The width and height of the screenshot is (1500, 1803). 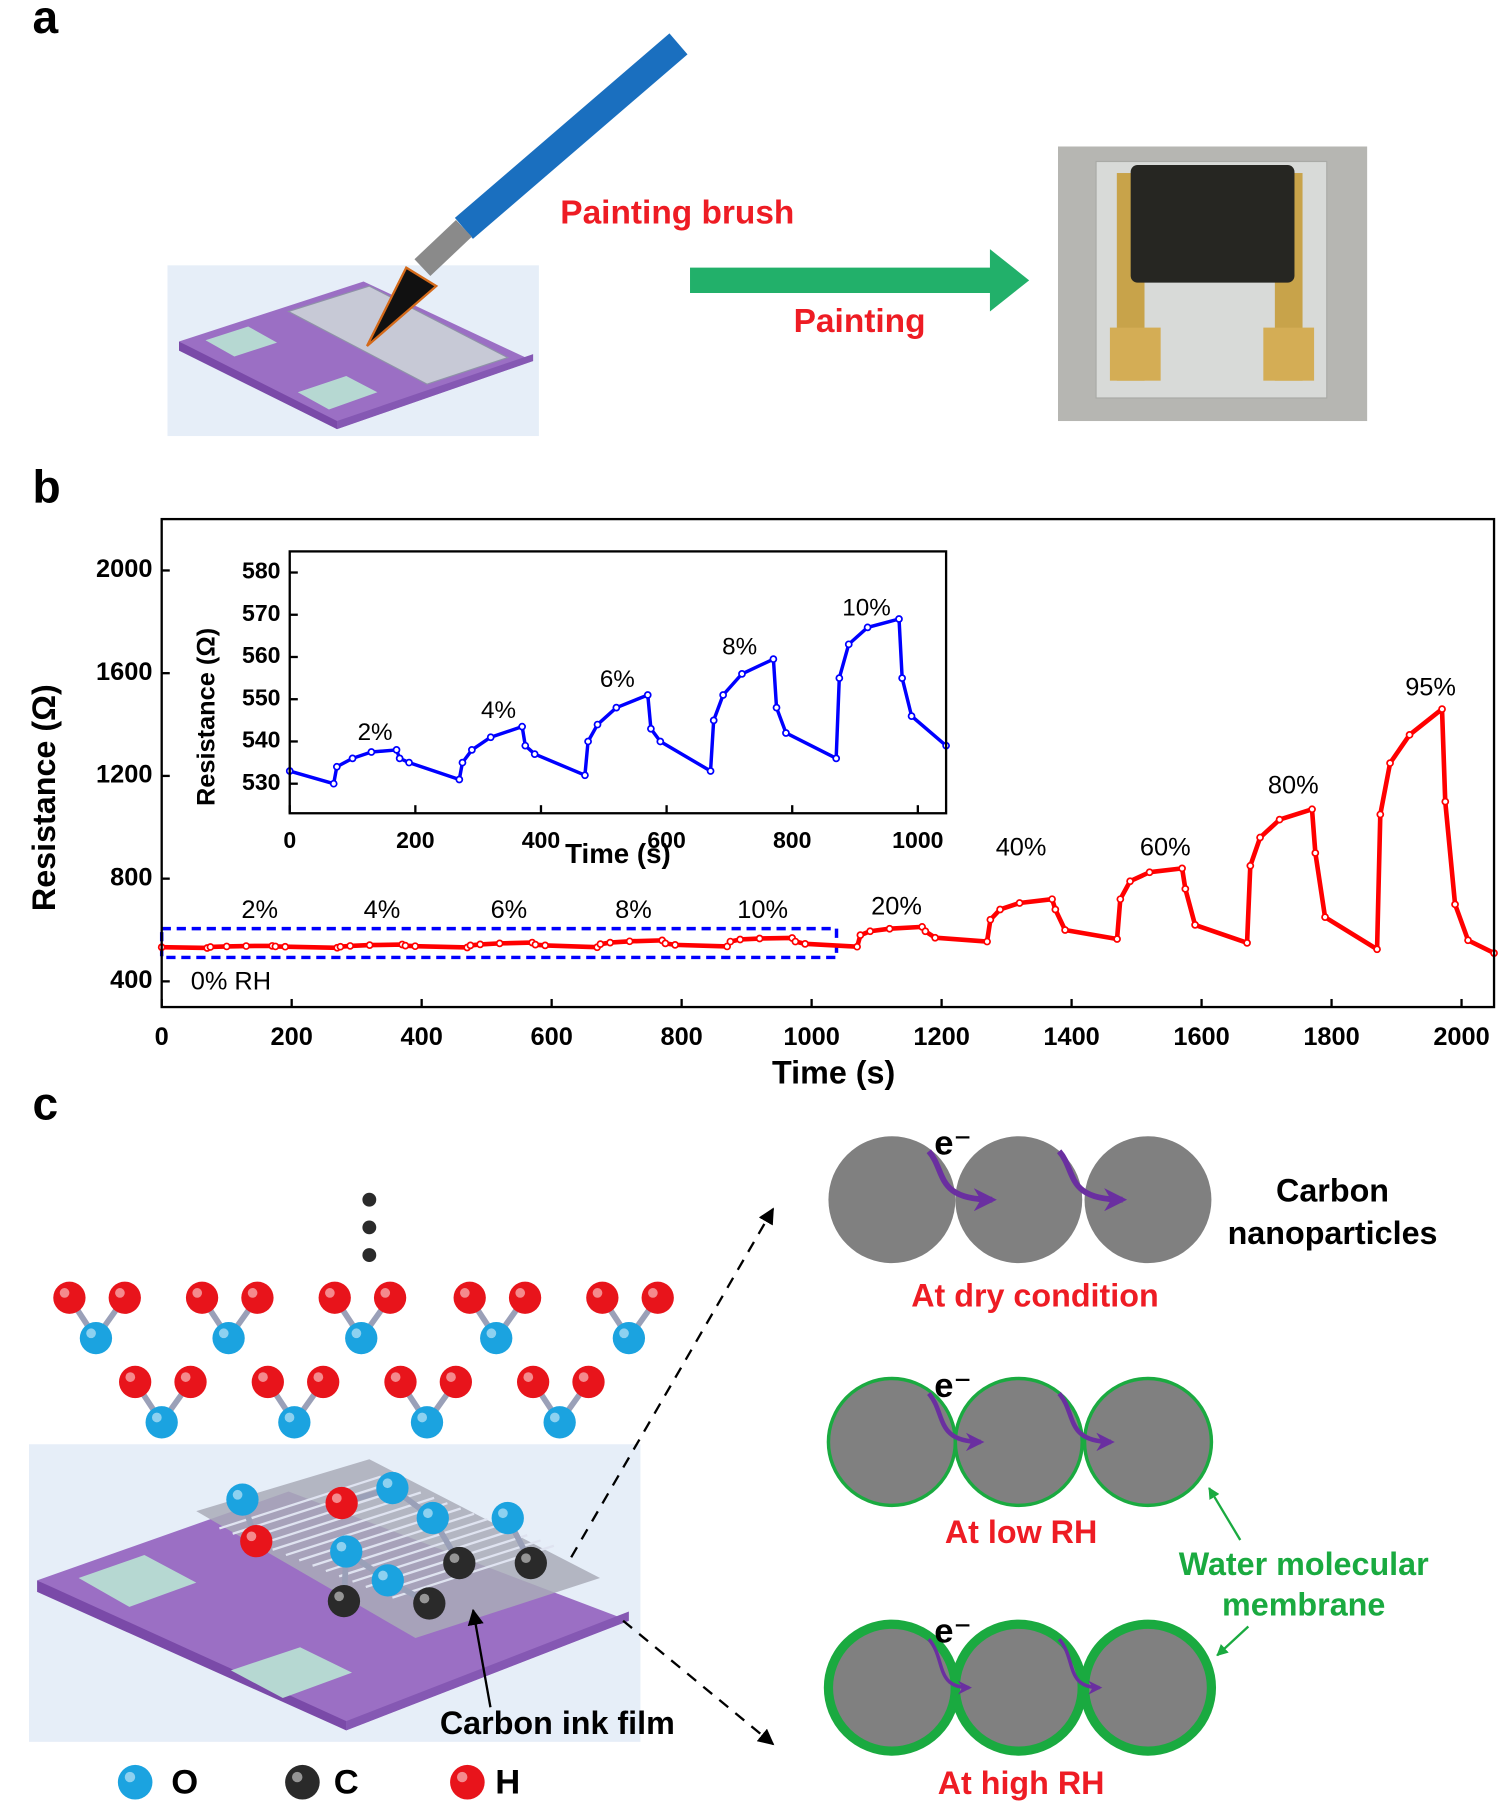 What do you see at coordinates (860, 321) in the screenshot?
I see `arrow-label: Painting` at bounding box center [860, 321].